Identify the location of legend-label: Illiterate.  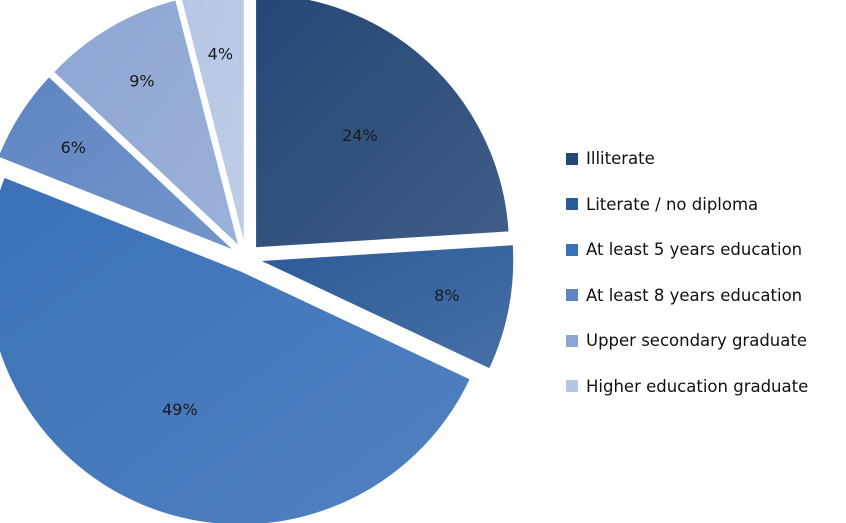
(620, 159).